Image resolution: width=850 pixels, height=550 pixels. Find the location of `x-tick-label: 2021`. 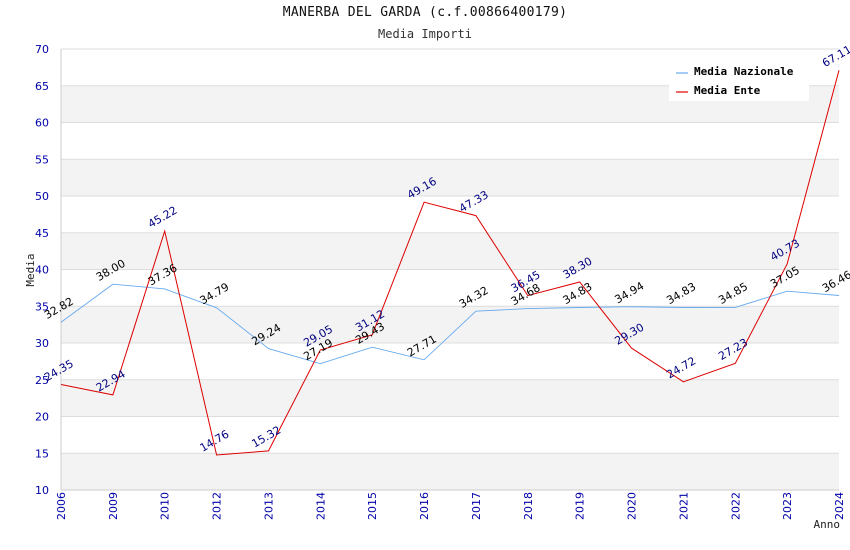

x-tick-label: 2021 is located at coordinates (683, 506).